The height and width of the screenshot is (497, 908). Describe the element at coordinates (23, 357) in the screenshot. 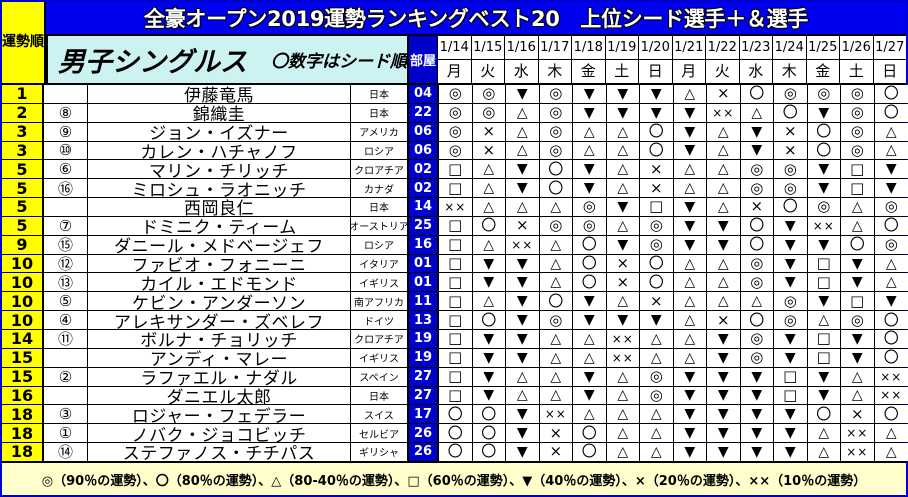

I see `rank-cell: 15` at that location.